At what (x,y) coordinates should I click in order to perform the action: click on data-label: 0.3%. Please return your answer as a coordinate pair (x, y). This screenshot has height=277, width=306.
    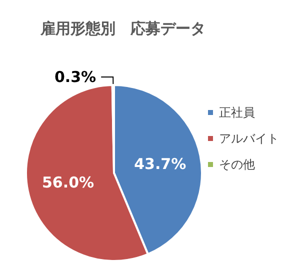
    Looking at the image, I should click on (75, 77).